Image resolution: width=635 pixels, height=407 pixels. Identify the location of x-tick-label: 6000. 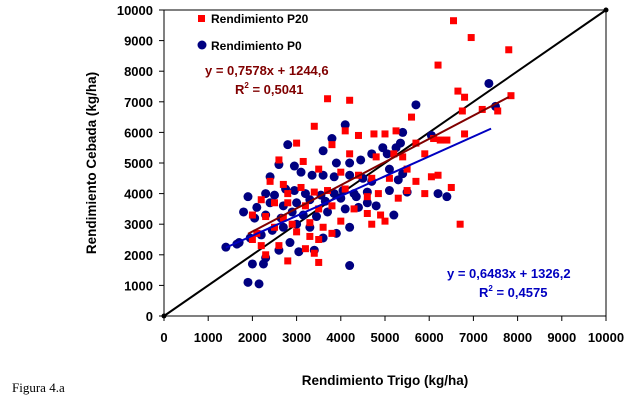
(429, 337).